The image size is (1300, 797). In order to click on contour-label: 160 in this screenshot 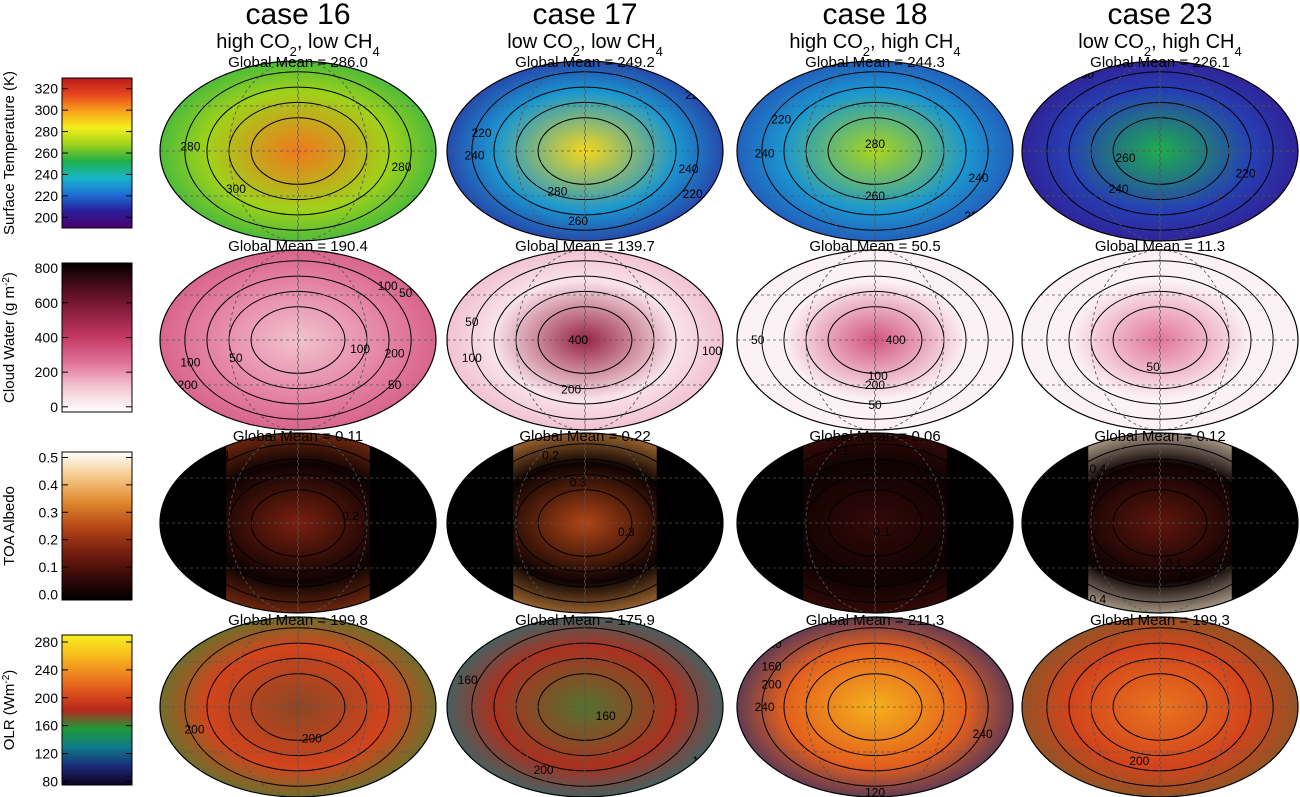, I will do `click(468, 680)`.